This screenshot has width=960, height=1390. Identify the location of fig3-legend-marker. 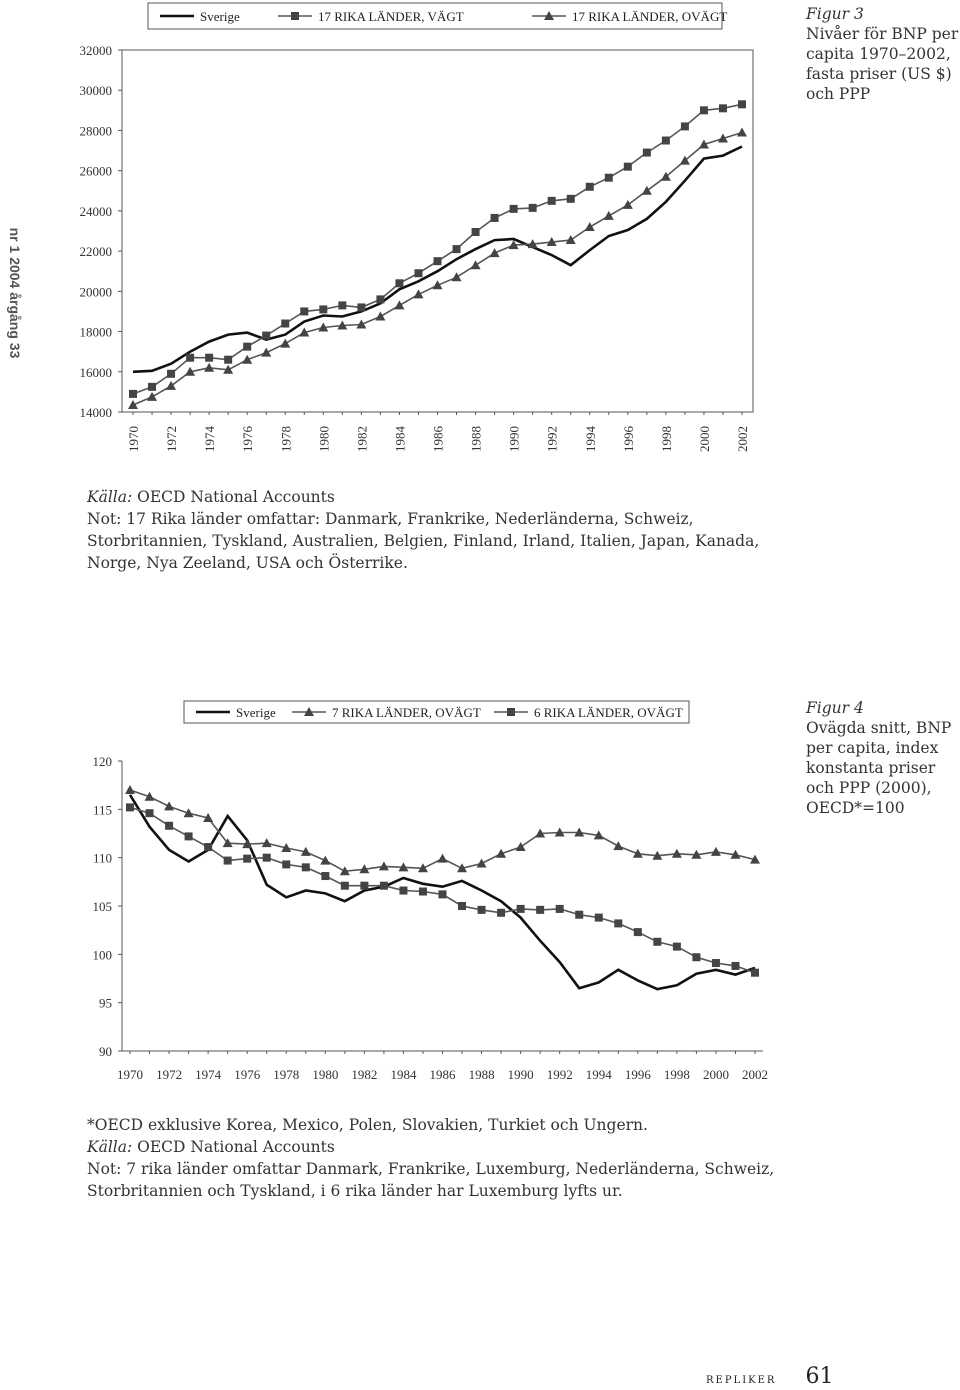
(549, 15).